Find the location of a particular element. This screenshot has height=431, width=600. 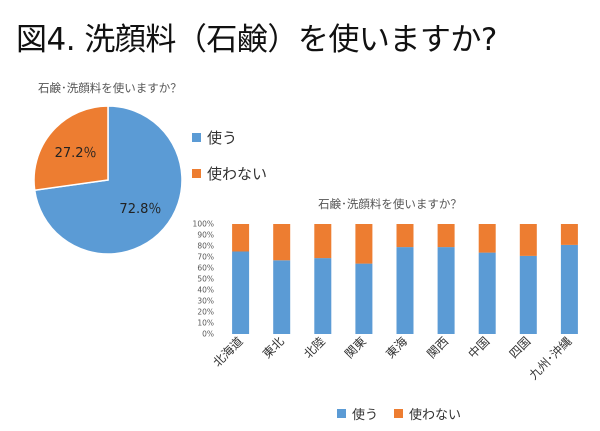

y-tick-label: 30% is located at coordinates (205, 301).